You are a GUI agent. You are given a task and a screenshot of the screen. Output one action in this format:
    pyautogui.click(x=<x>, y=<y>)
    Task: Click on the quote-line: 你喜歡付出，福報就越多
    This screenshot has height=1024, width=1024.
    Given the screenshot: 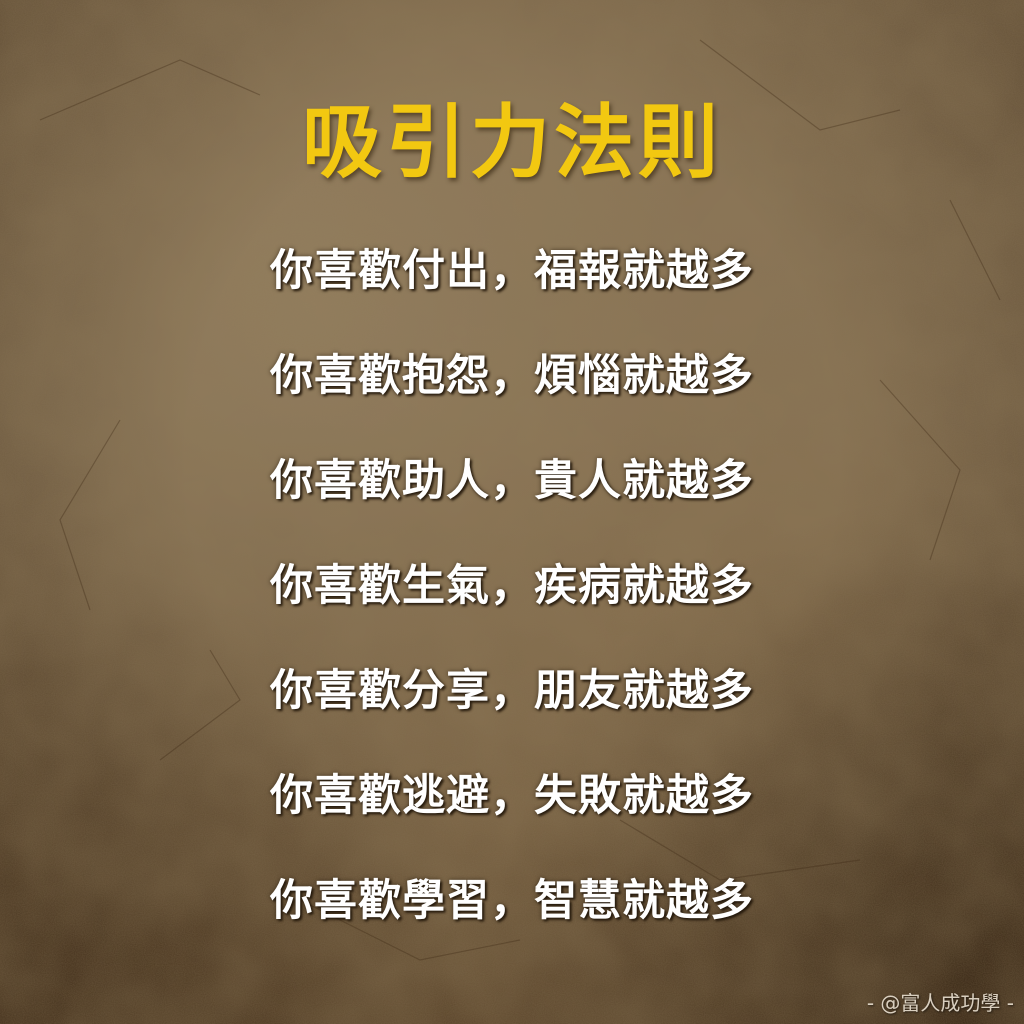 What is the action you would take?
    pyautogui.click(x=512, y=271)
    